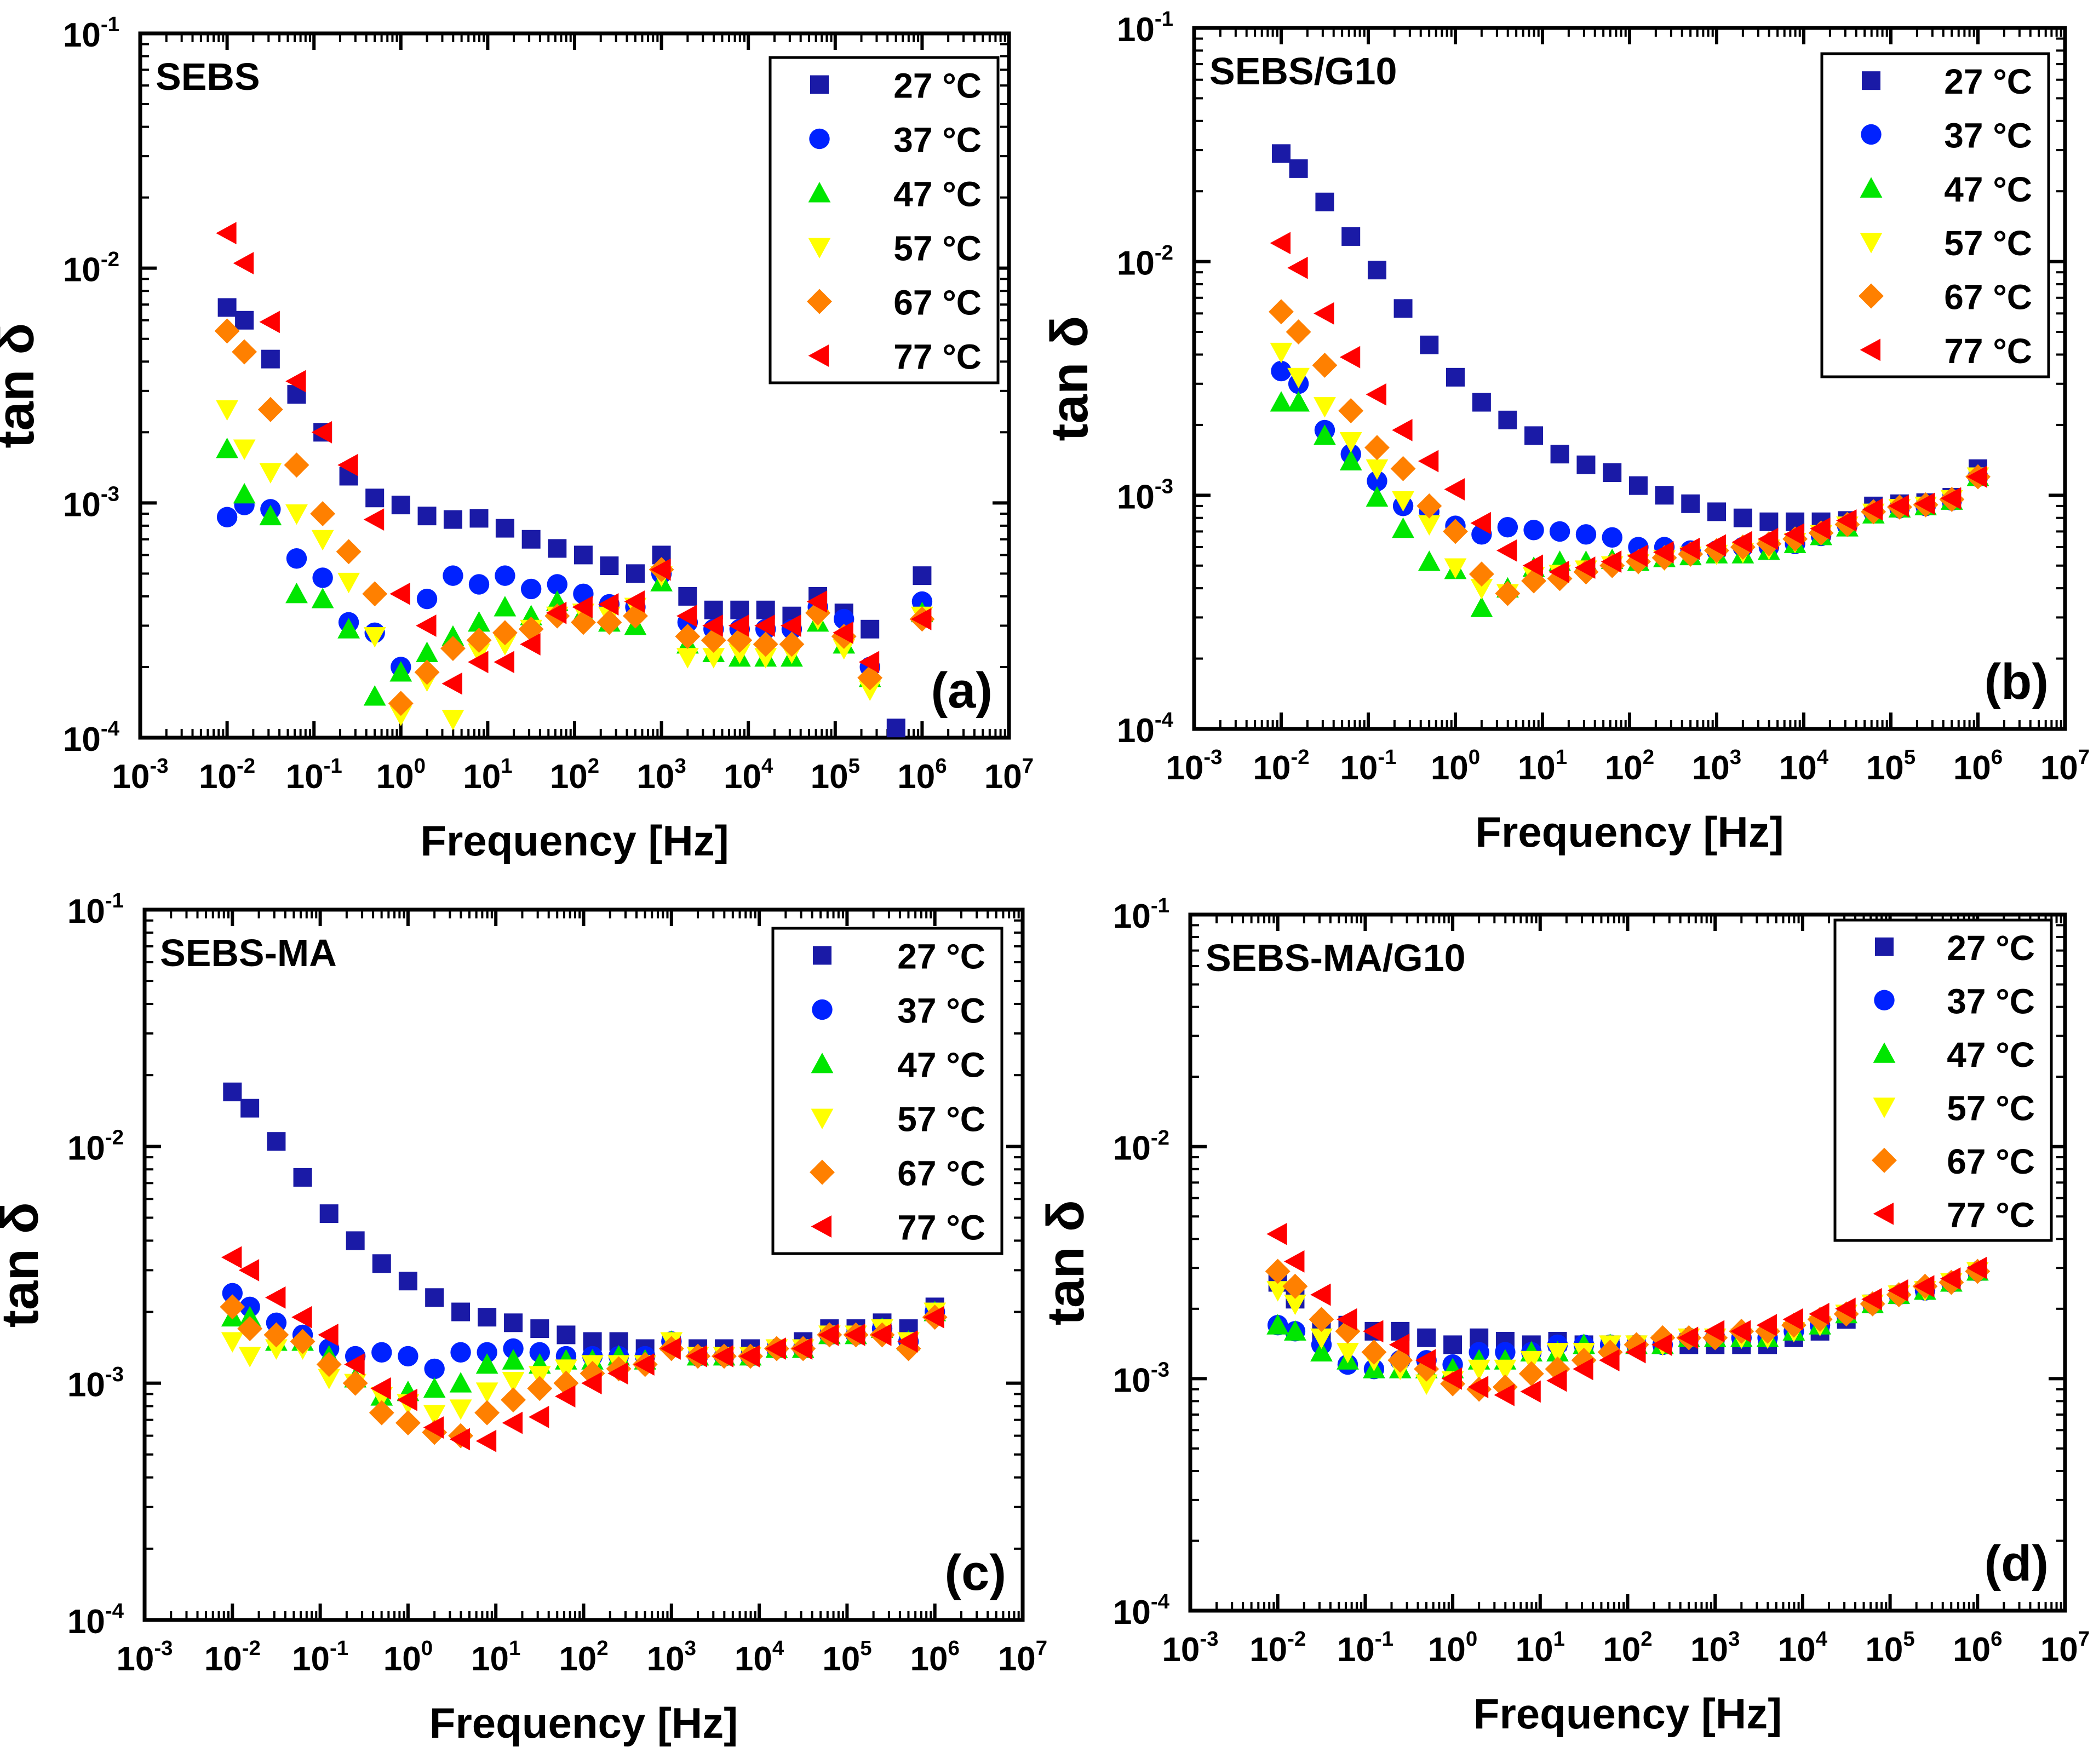 The height and width of the screenshot is (1764, 2099). What do you see at coordinates (2017, 682) in the screenshot?
I see `panel-label: (b)` at bounding box center [2017, 682].